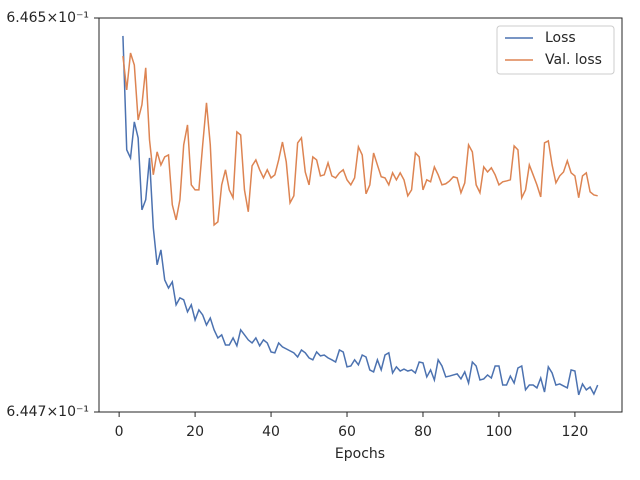 The width and height of the screenshot is (640, 480). What do you see at coordinates (575, 432) in the screenshot?
I see `x-tick-label: 120` at bounding box center [575, 432].